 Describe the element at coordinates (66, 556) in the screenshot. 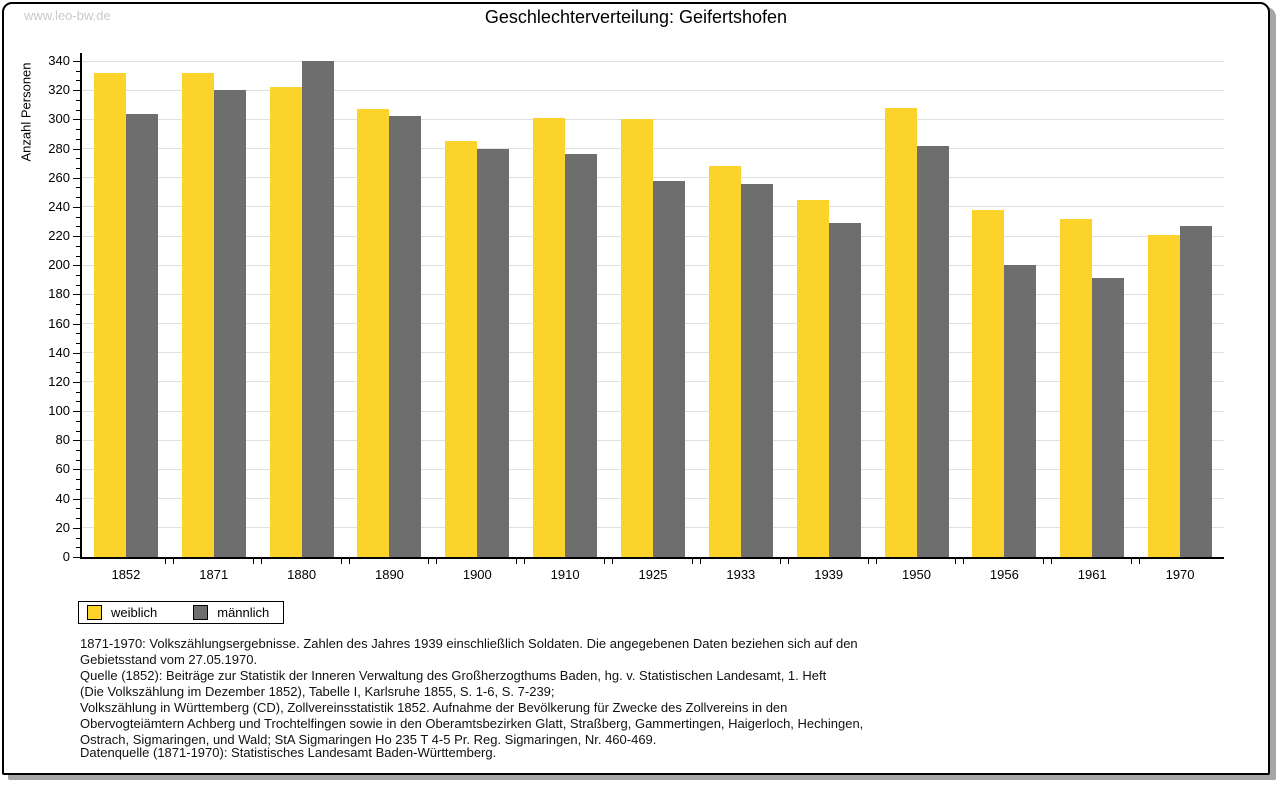

I see `y-tick-label: 0` at that location.